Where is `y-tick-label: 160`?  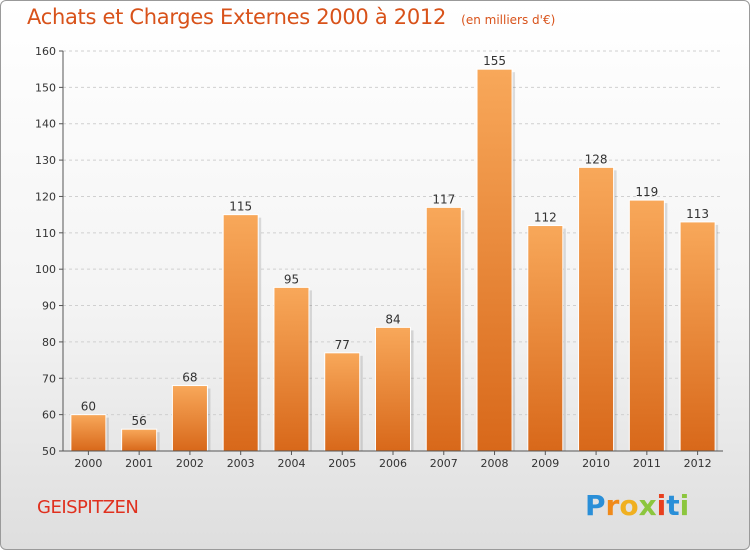 y-tick-label: 160 is located at coordinates (45, 51).